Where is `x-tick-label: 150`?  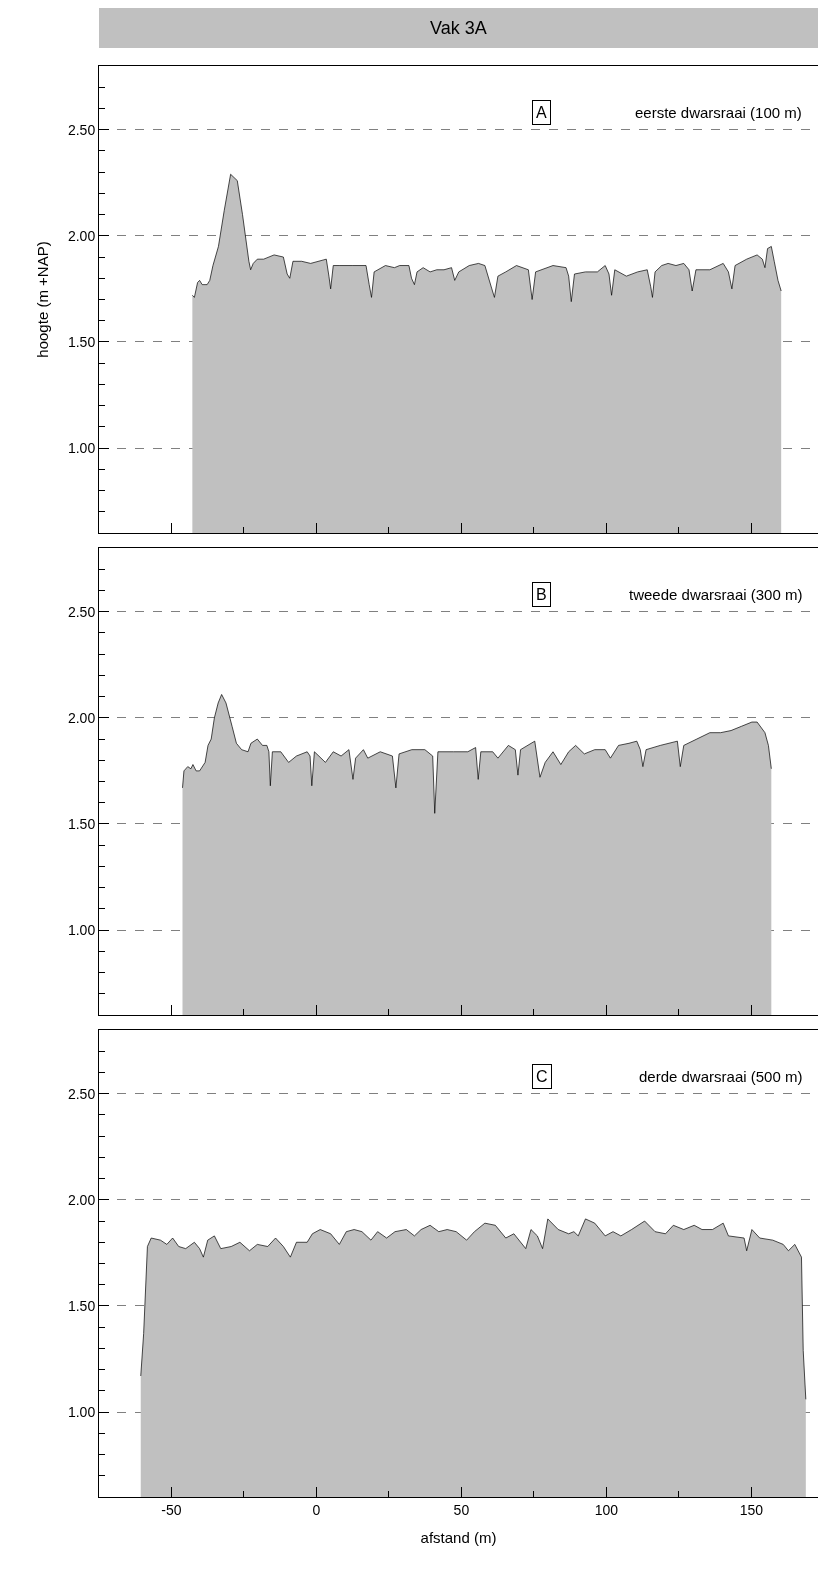
x-tick-label: 150 is located at coordinates (751, 1509).